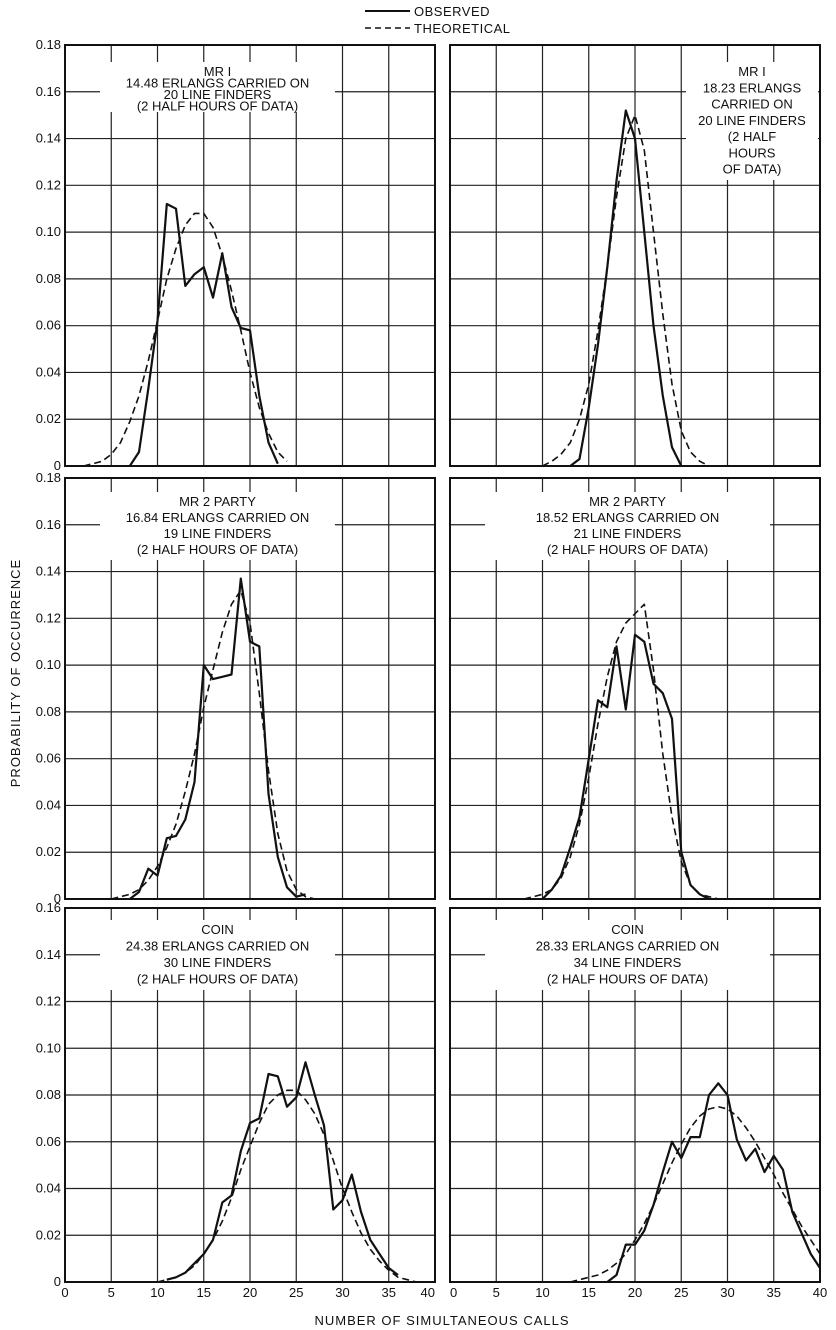 The width and height of the screenshot is (836, 1330). I want to click on legend: OBSERVED THEORETICAL, so click(438, 20).